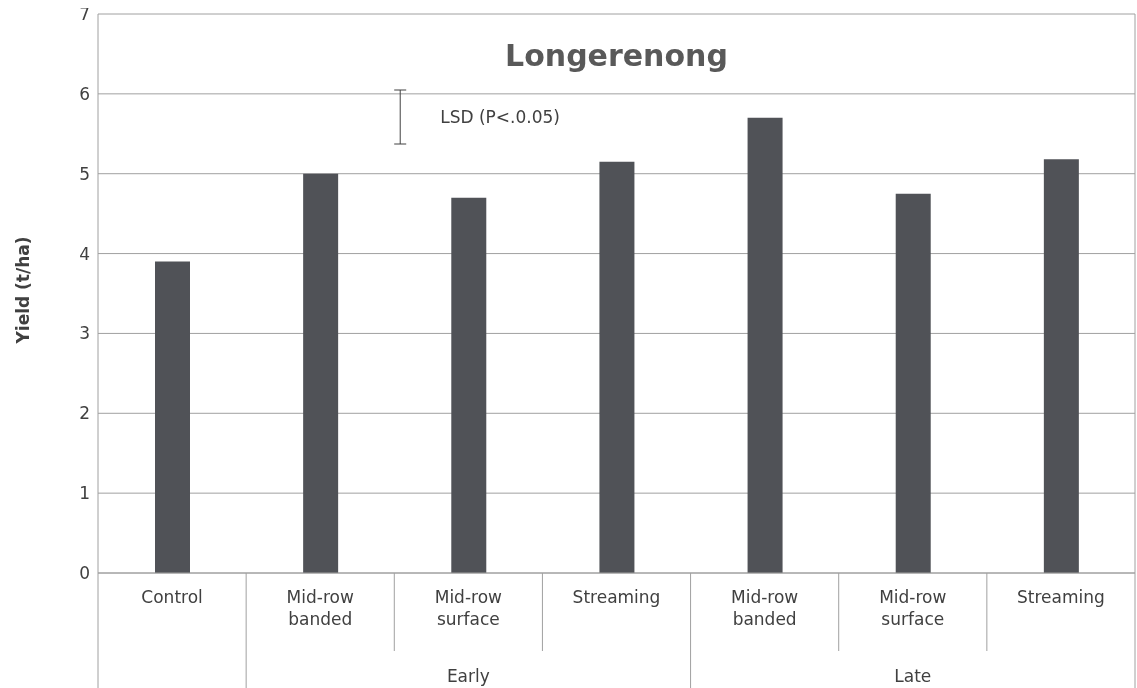 The height and width of the screenshot is (688, 1137). I want to click on y-tick-label: 6, so click(84, 93).